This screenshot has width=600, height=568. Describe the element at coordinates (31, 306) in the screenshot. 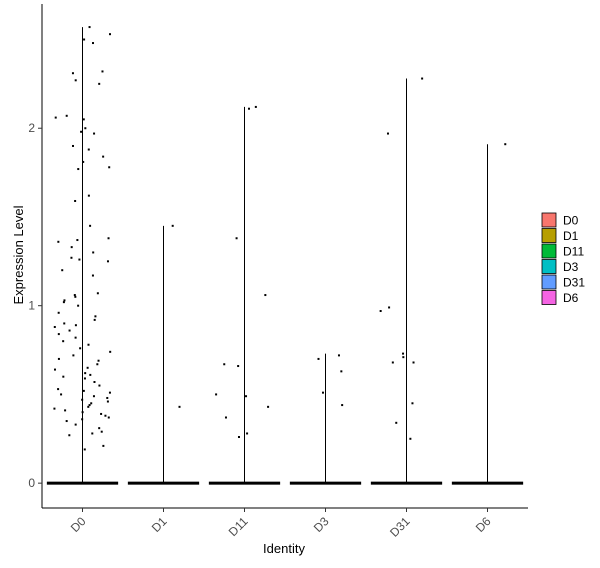

I see `y-tick-label: 1` at that location.